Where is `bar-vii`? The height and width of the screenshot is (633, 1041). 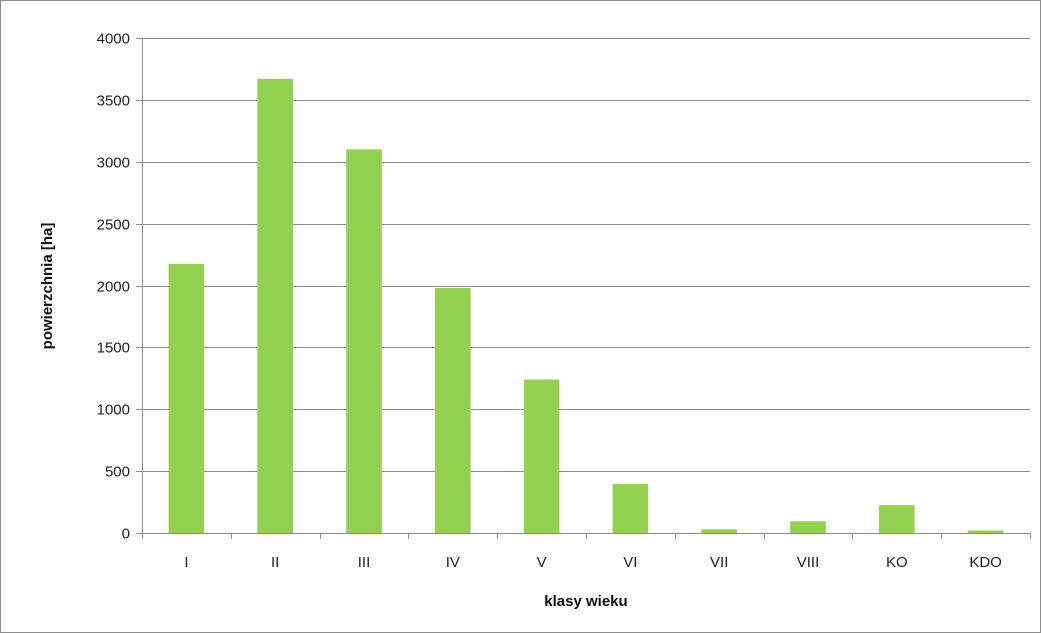
bar-vii is located at coordinates (719, 531).